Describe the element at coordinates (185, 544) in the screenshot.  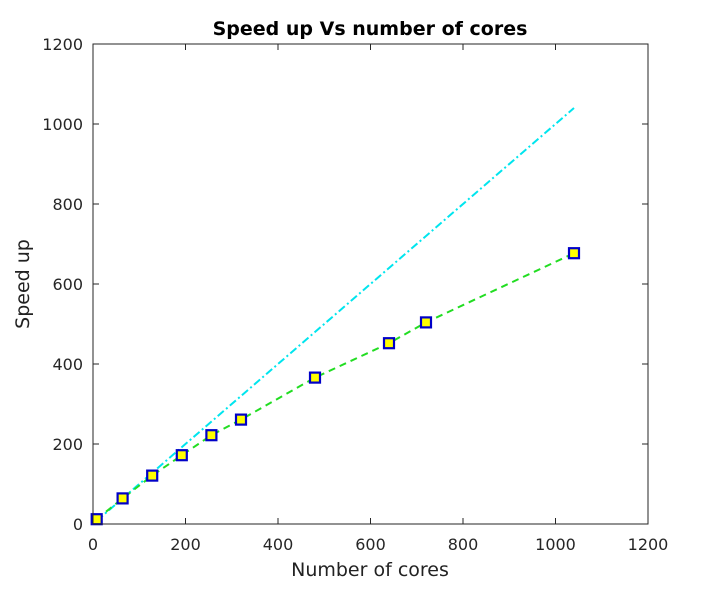
I see `x-tick-label: 200` at that location.